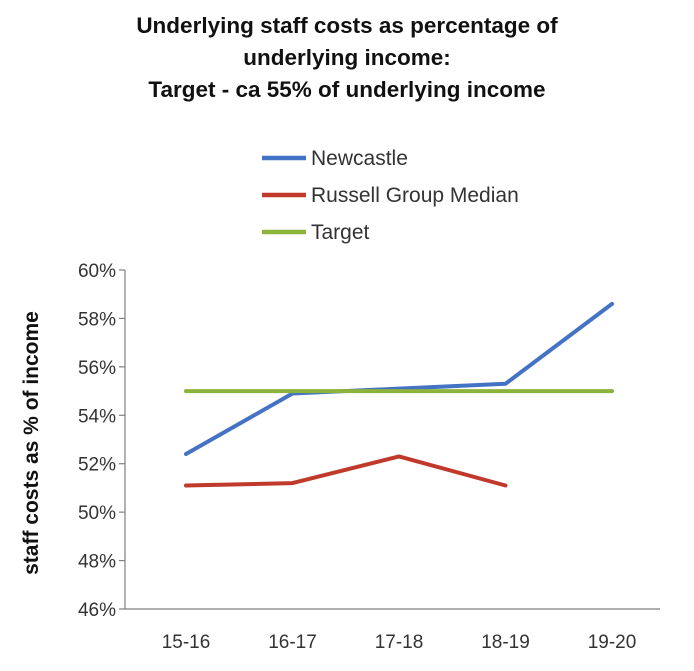 The height and width of the screenshot is (671, 694). Describe the element at coordinates (399, 379) in the screenshot. I see `series-line-newcastle` at that location.